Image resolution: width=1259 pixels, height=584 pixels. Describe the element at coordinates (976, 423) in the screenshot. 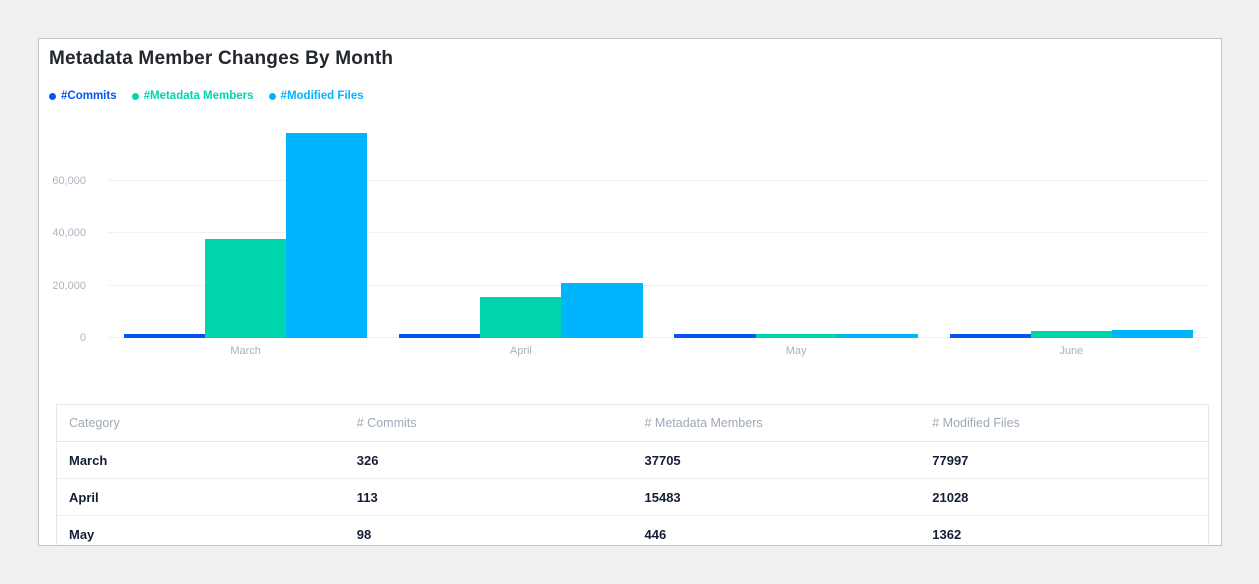

I see `table-header-cell-3: # Modified Files` at that location.